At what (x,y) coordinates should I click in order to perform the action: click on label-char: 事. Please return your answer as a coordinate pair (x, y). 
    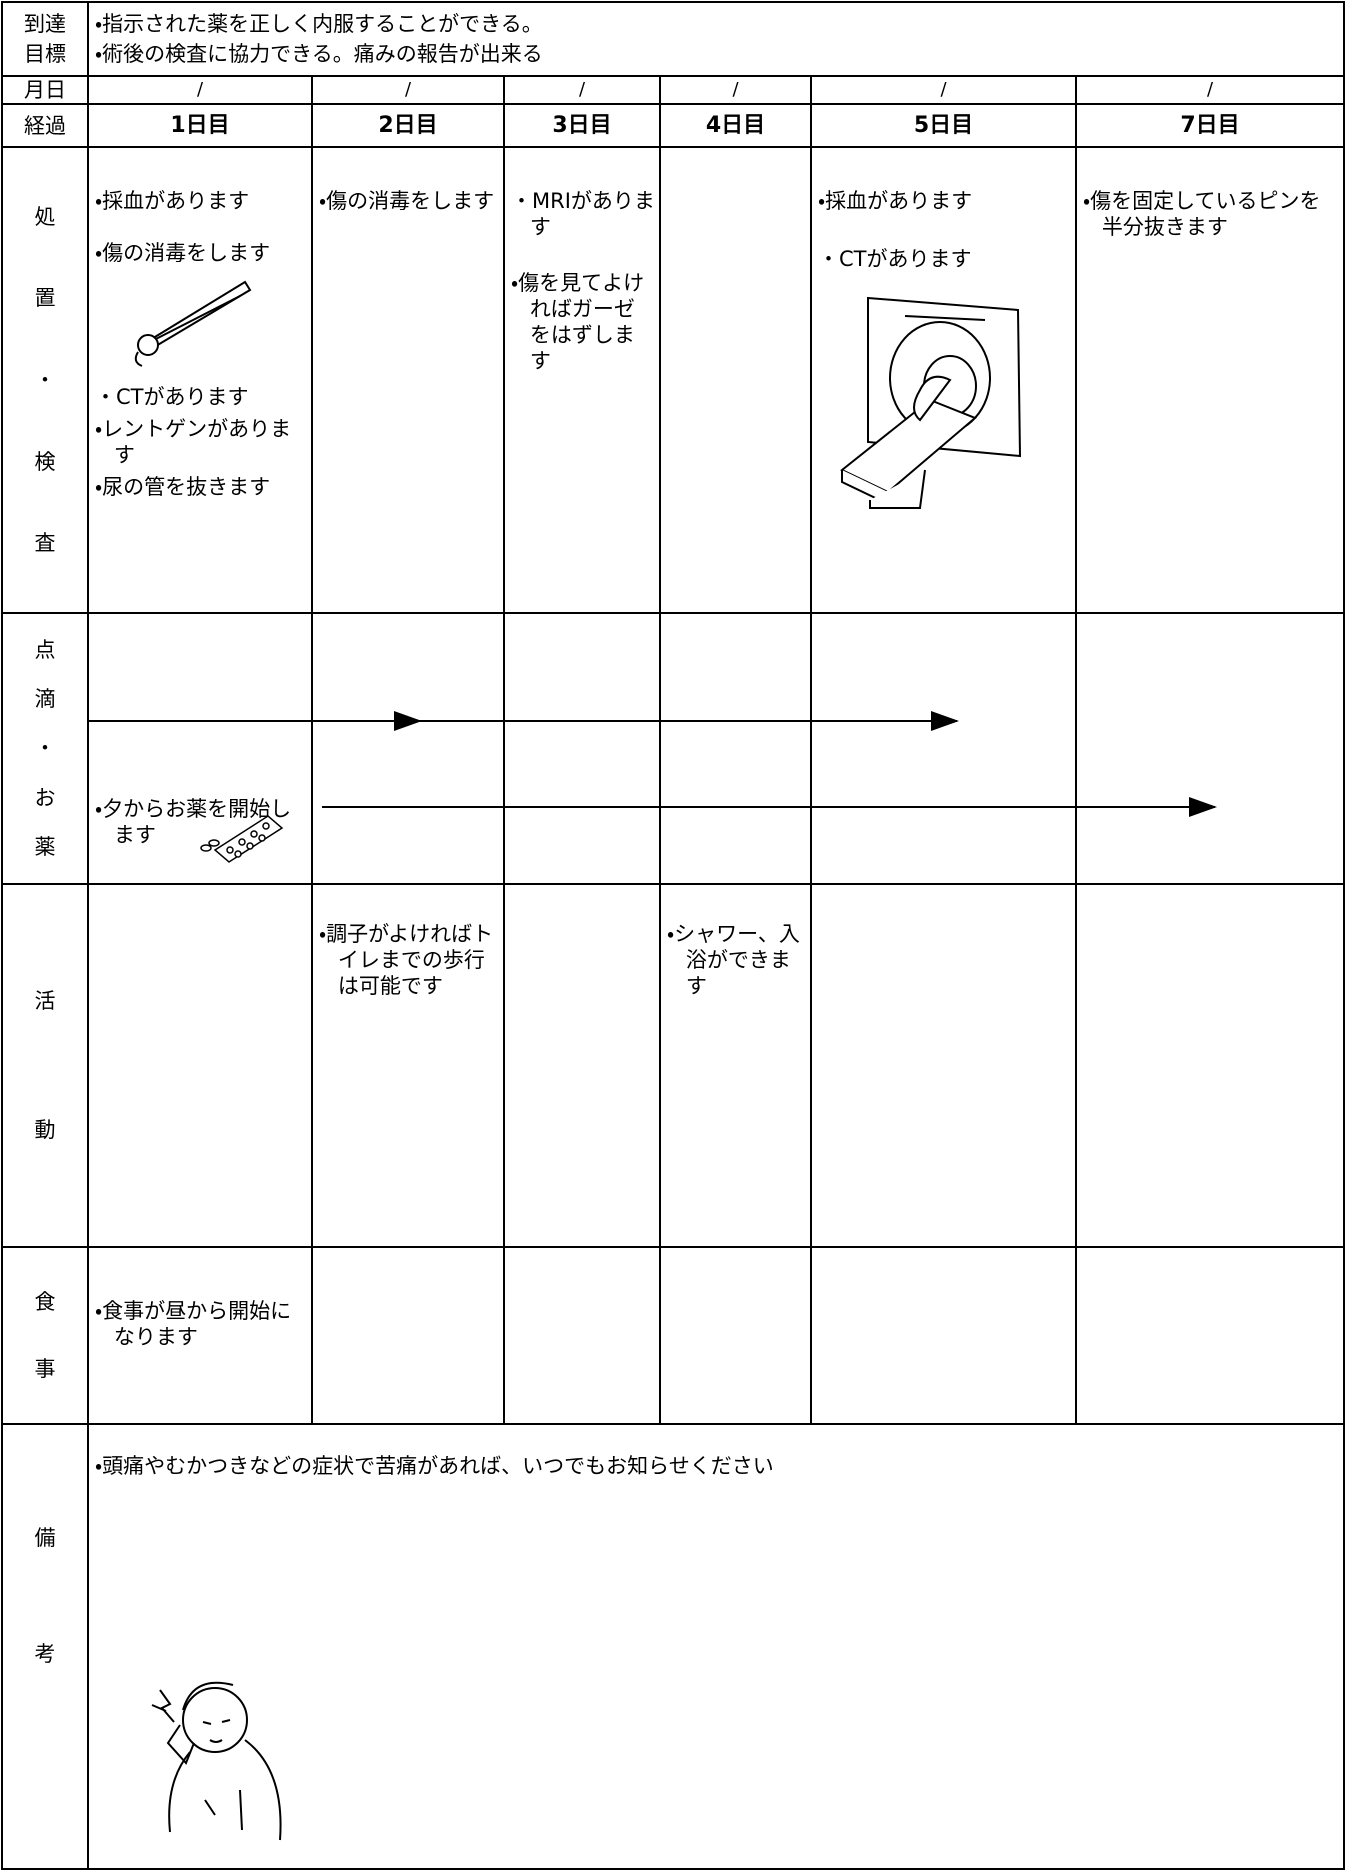
    Looking at the image, I should click on (45, 1369).